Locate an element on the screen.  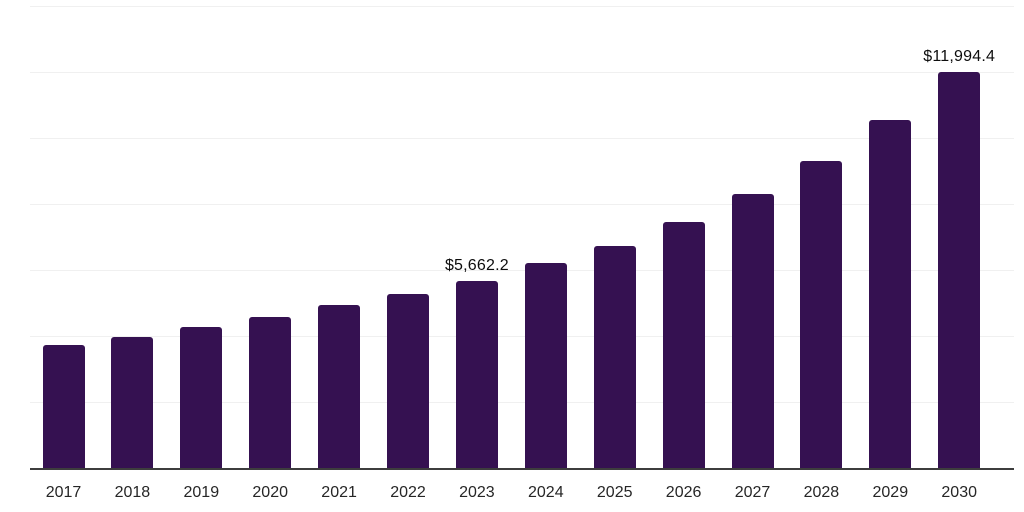
bar-value-label: $5,662.2 is located at coordinates (476, 266).